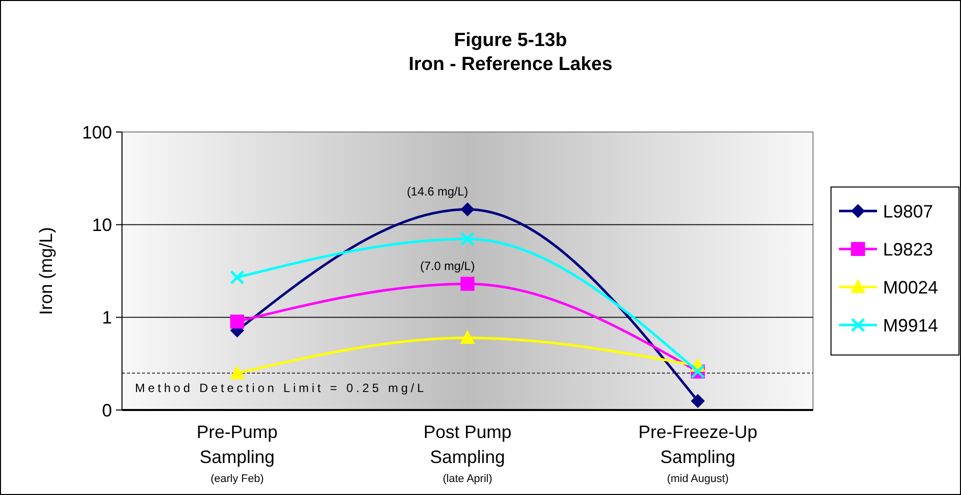 This screenshot has width=961, height=495. What do you see at coordinates (281, 388) in the screenshot?
I see `ref-line-label: Method Detection Limit = 0.25 mg/L` at bounding box center [281, 388].